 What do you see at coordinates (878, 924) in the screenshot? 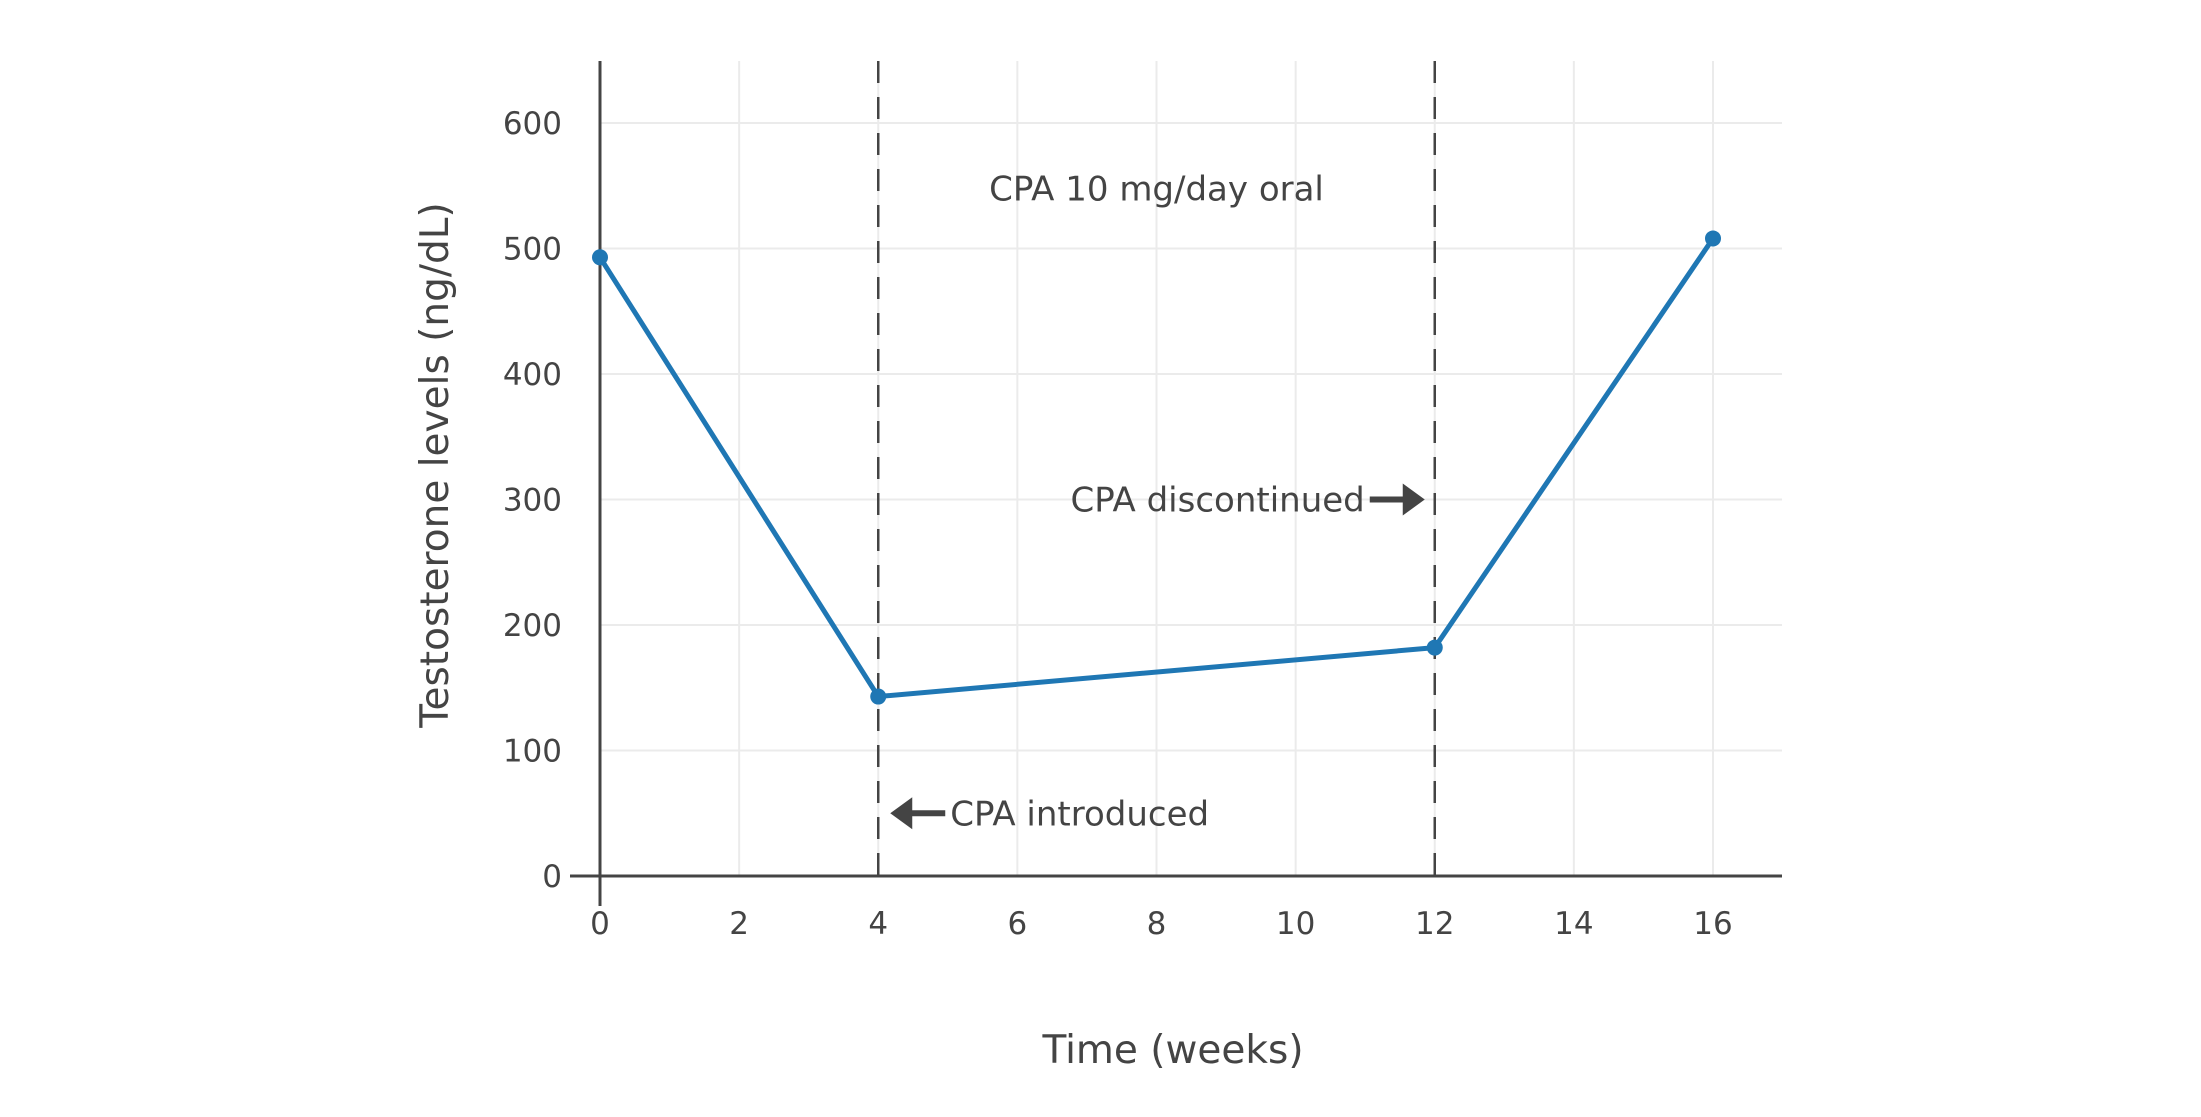
I see `x-tick-label: 4` at bounding box center [878, 924].